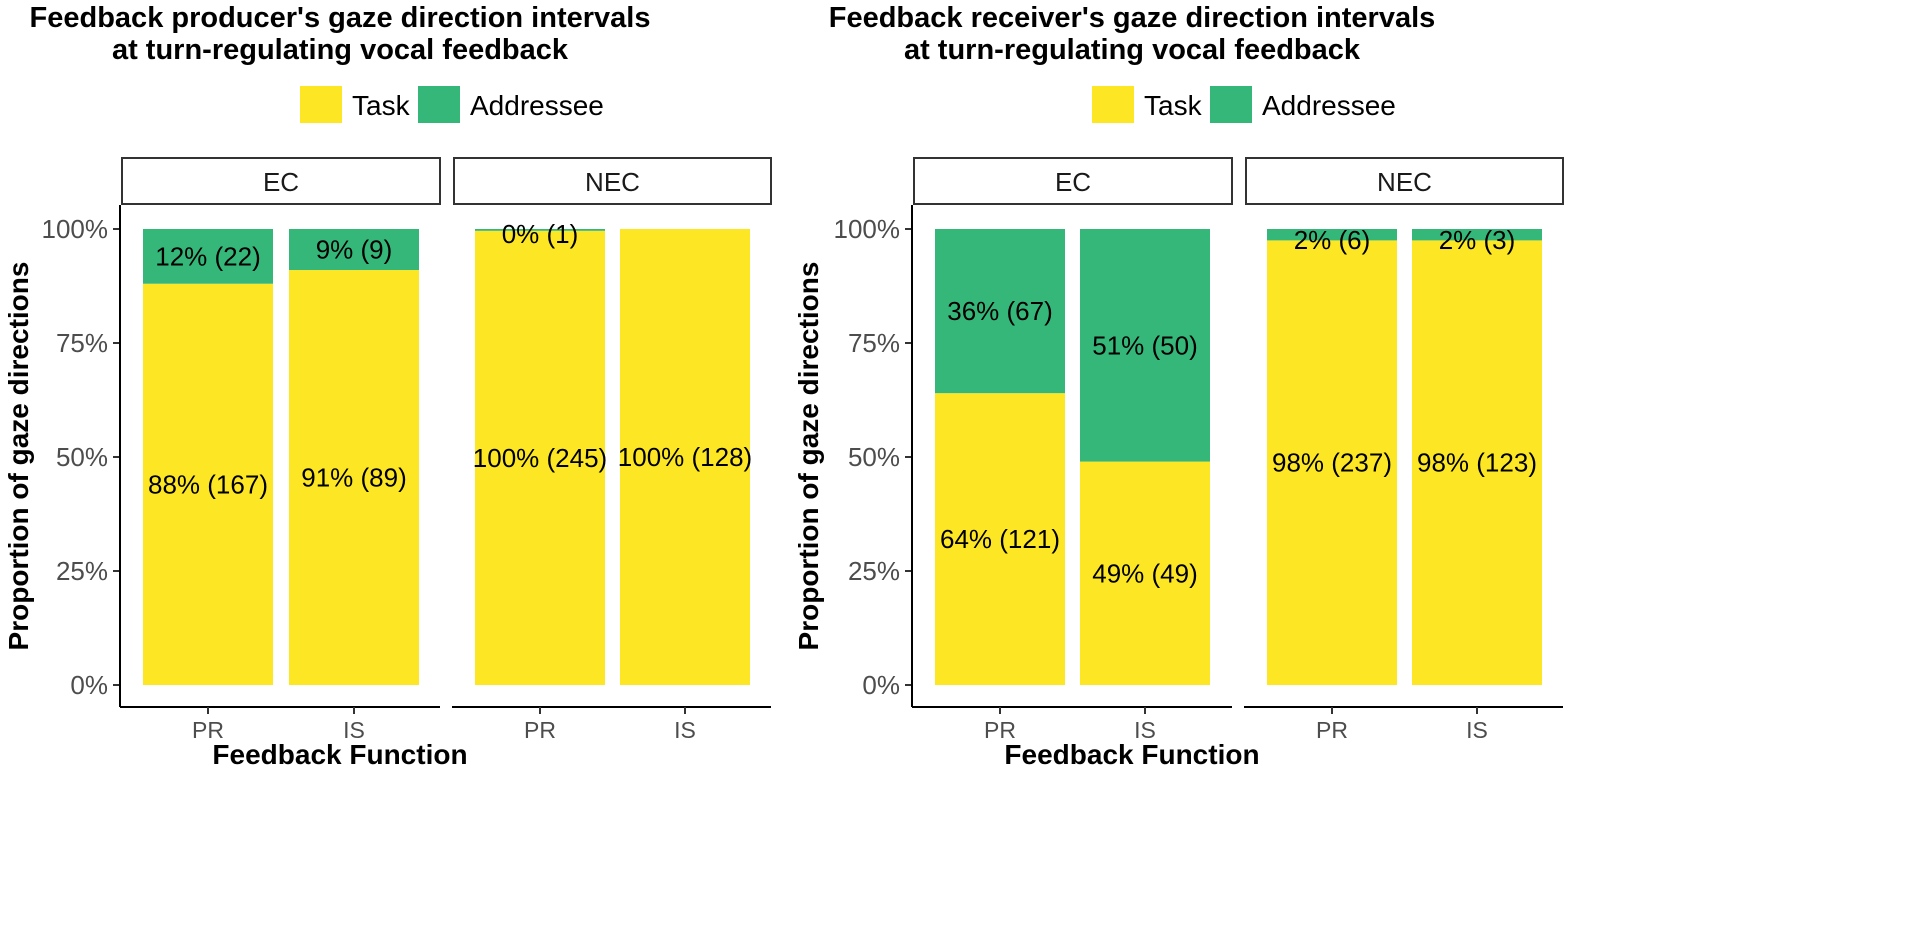 This screenshot has width=1908, height=937. I want to click on bar-data-label: 88% (167), so click(208, 484).